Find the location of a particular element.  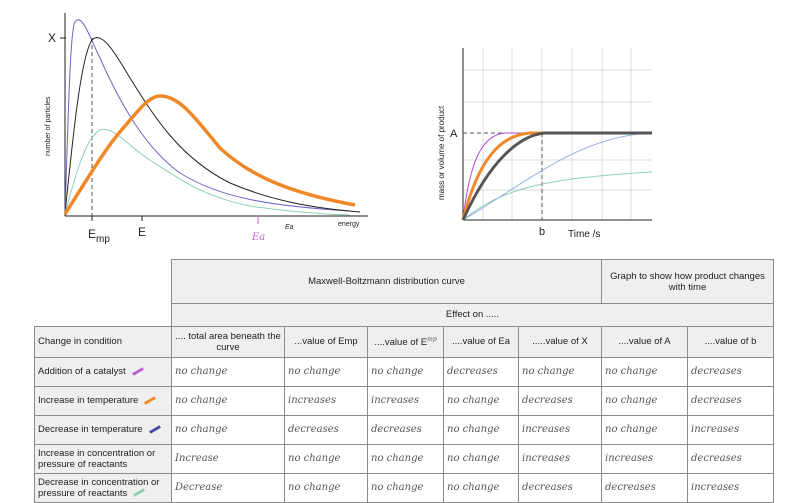

col-header-e: ....value of Emp is located at coordinates (405, 341).